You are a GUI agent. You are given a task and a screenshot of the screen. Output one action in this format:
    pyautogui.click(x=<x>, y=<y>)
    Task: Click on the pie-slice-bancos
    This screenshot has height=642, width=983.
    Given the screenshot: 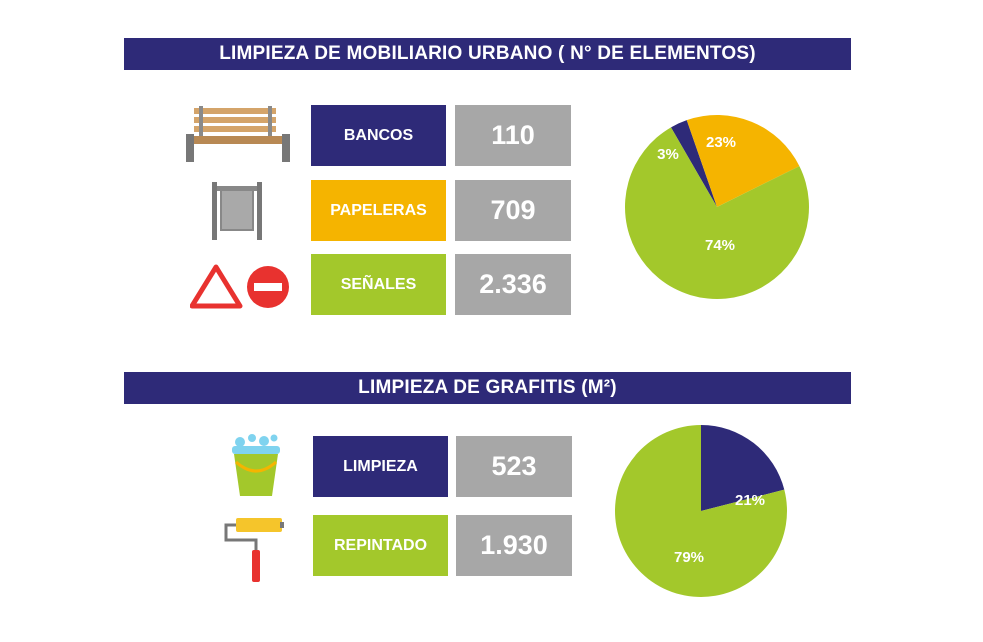 What is the action you would take?
    pyautogui.click(x=694, y=163)
    